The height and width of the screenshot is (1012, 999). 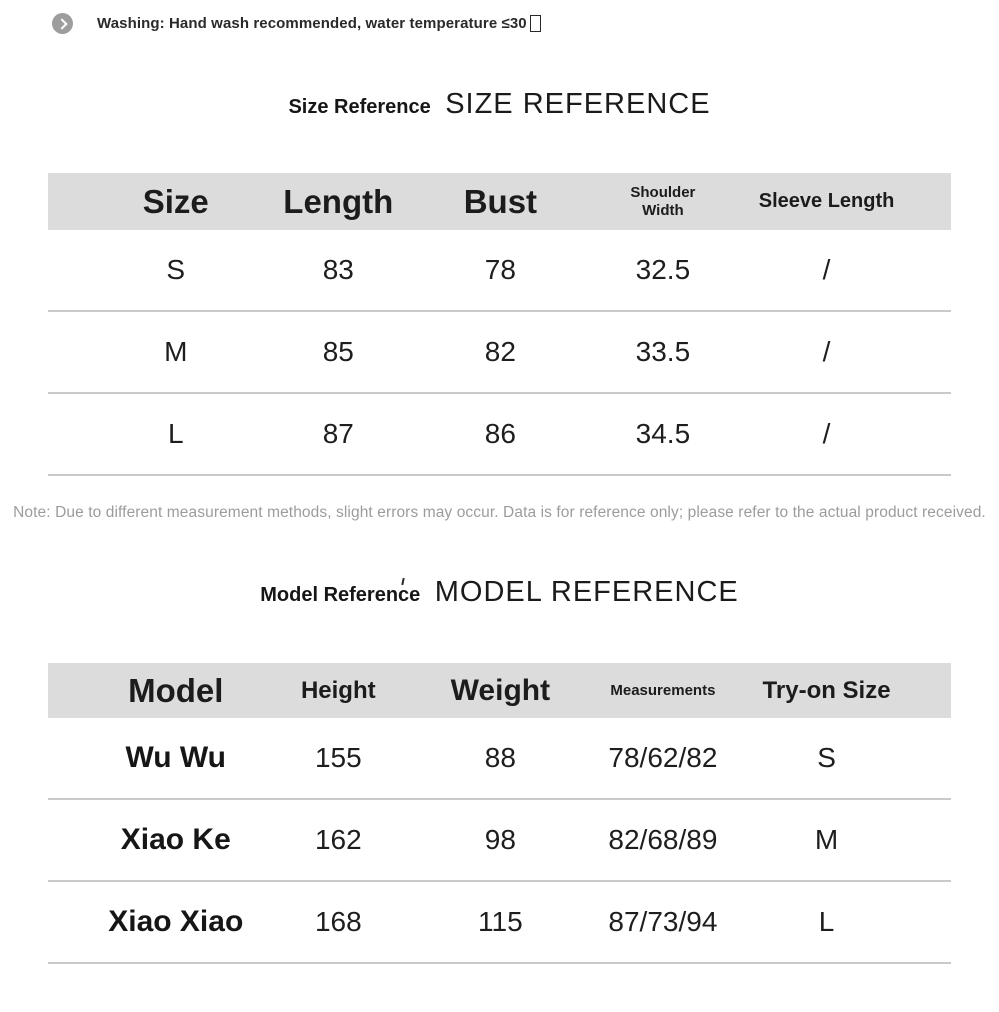 What do you see at coordinates (663, 839) in the screenshot?
I see `measurements-cell: 82/68/89` at bounding box center [663, 839].